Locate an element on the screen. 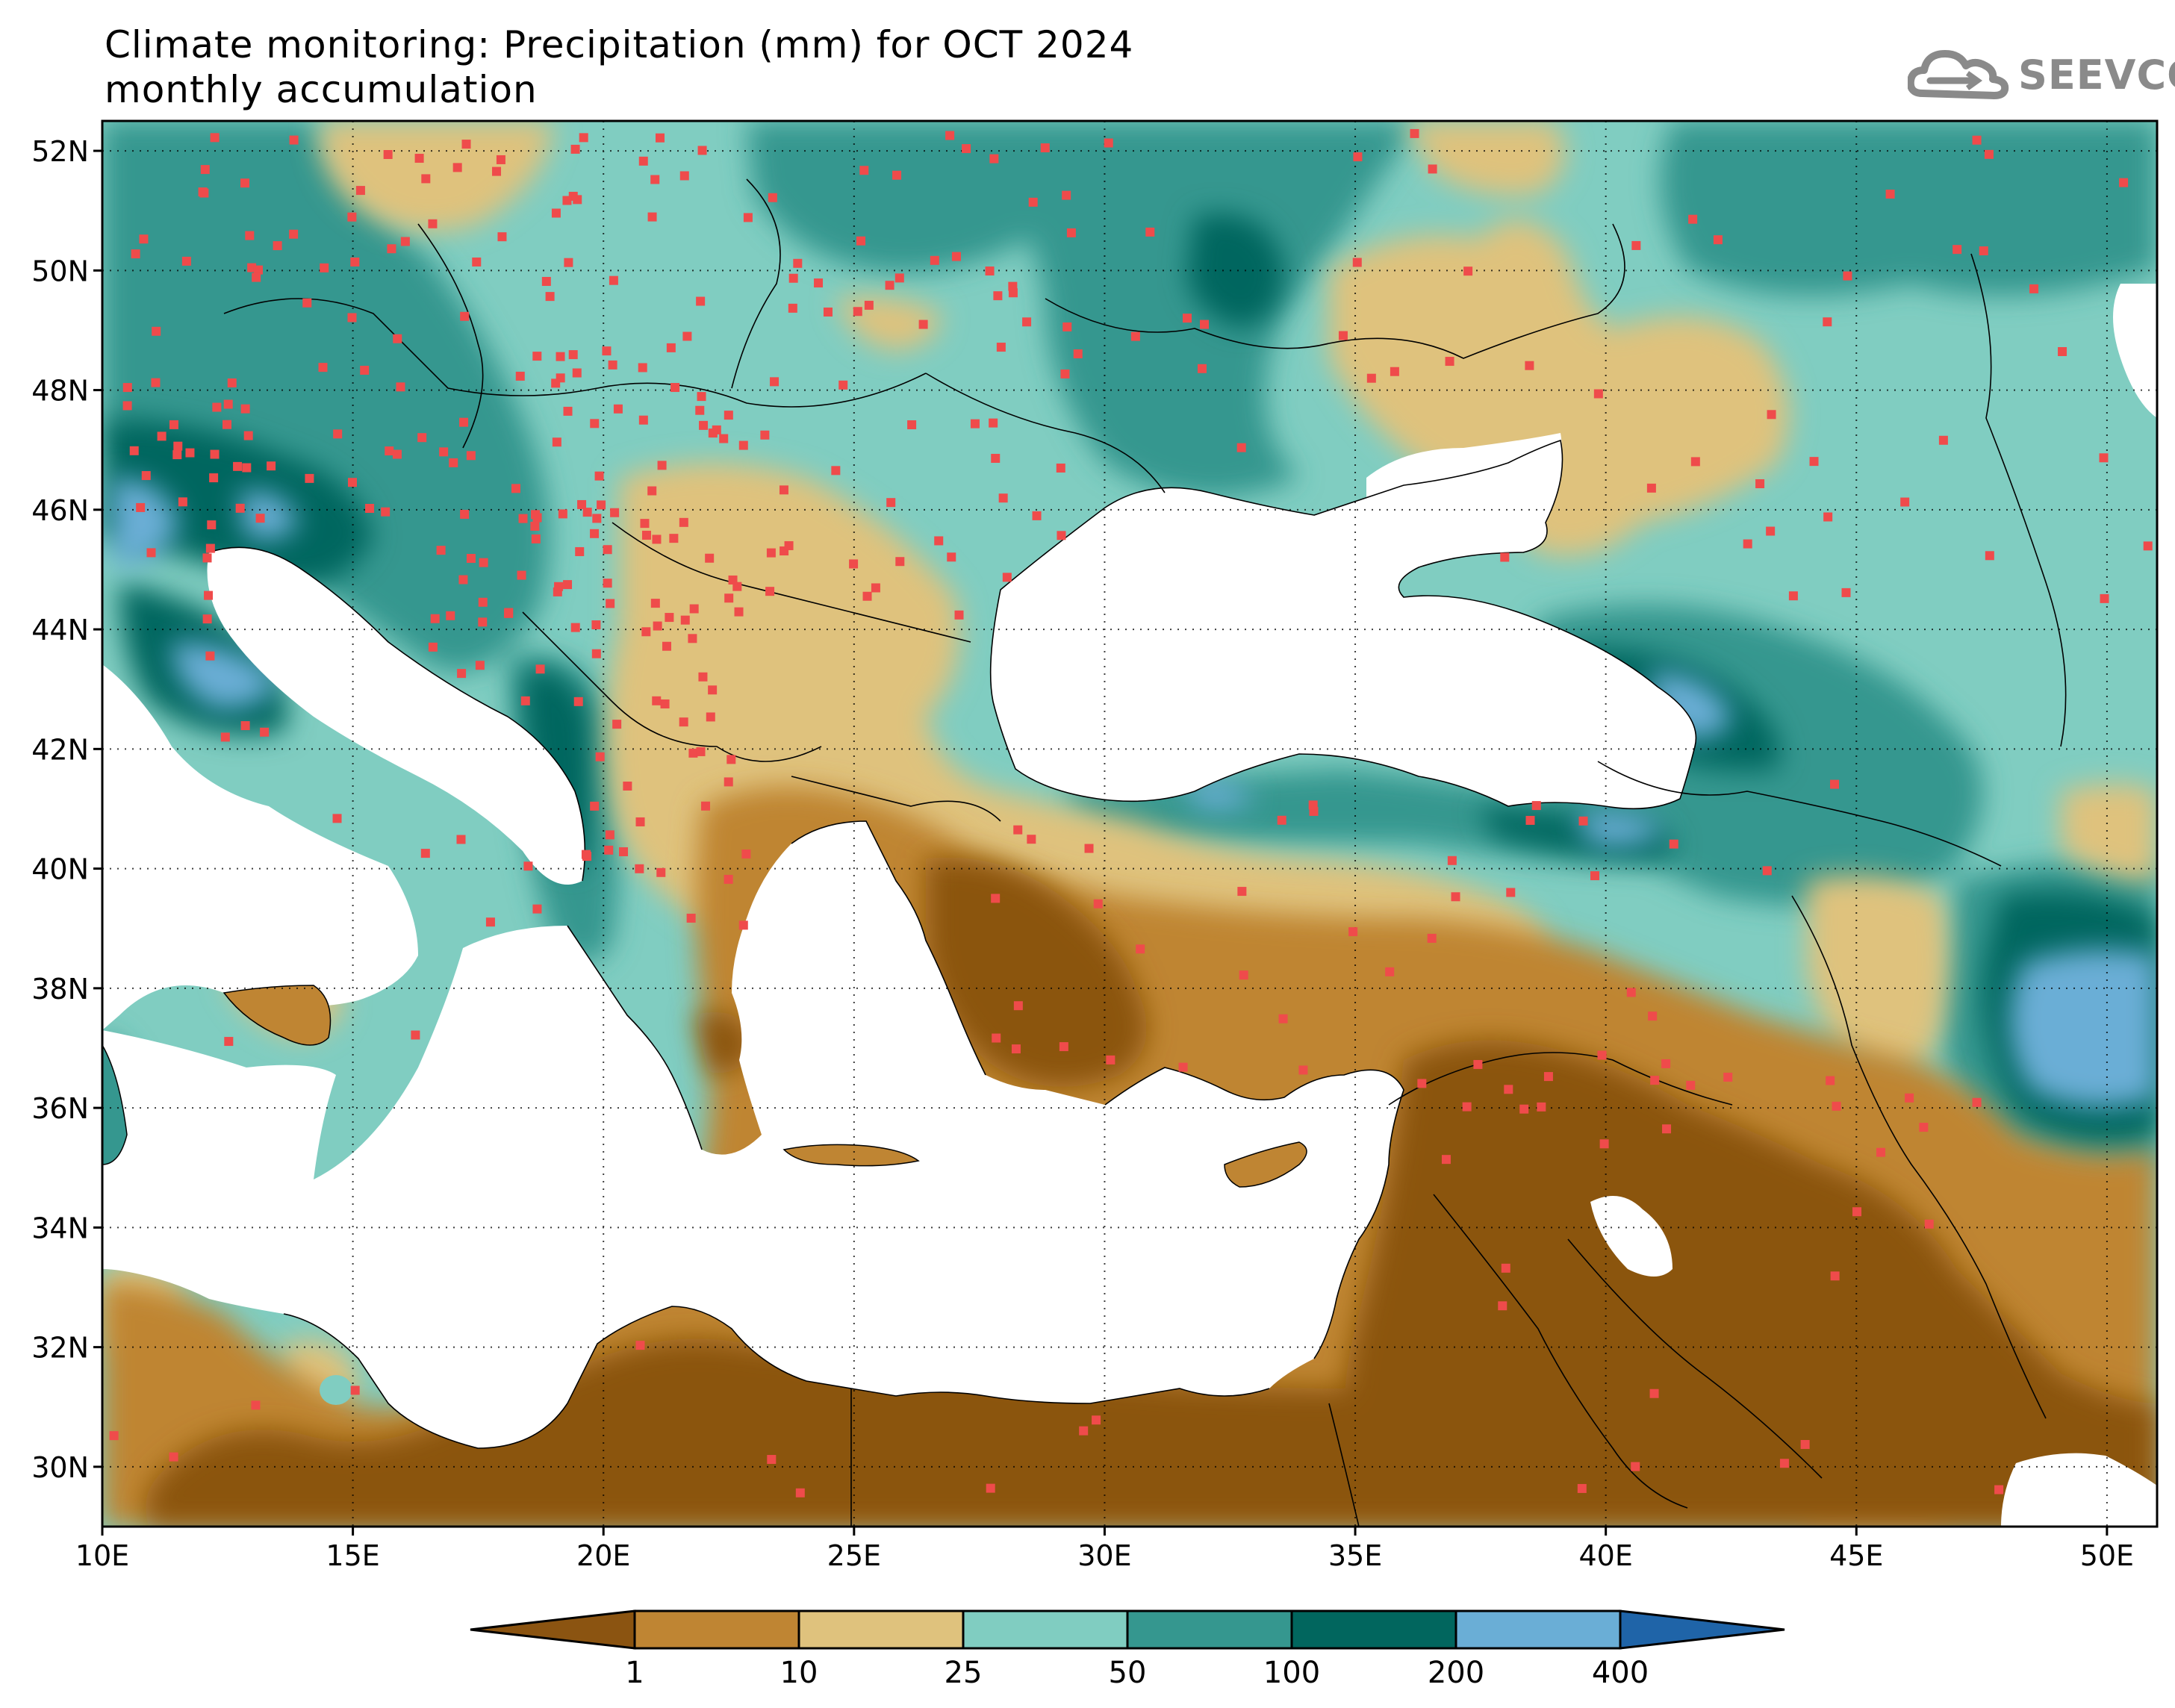 Image resolution: width=2175 pixels, height=1708 pixels. lat-tick-label: 50N is located at coordinates (60, 271).